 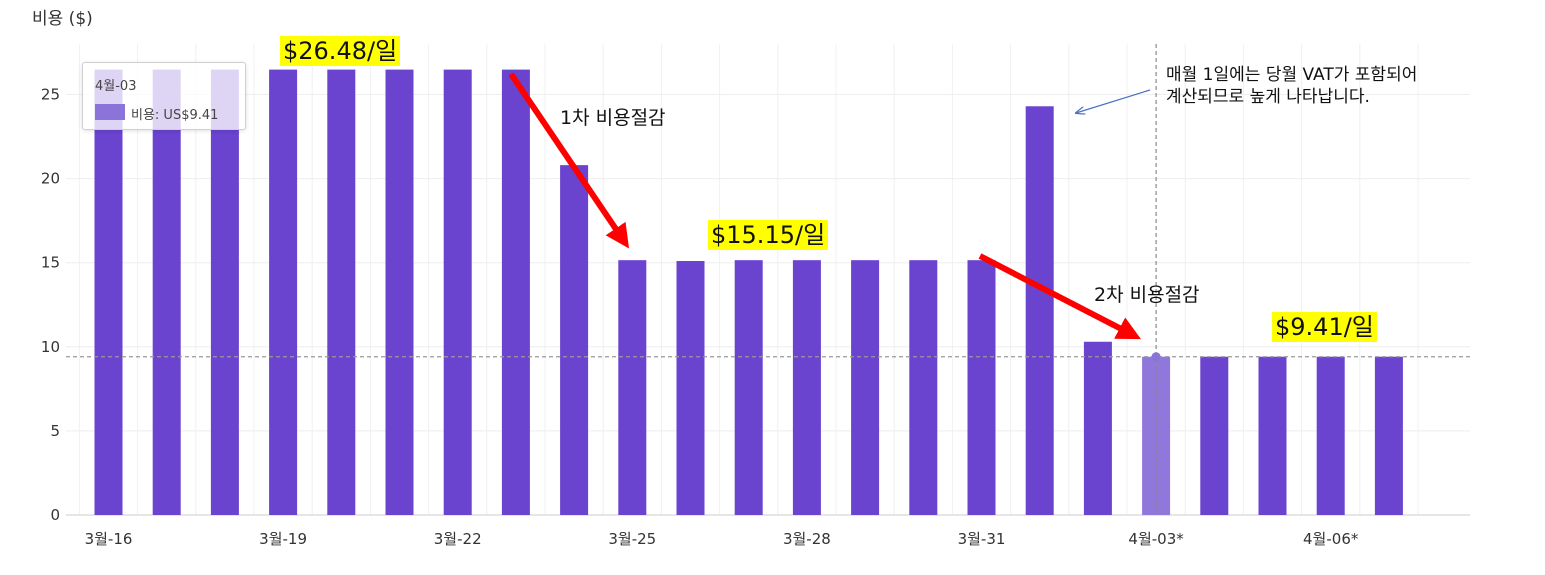 What do you see at coordinates (1292, 75) in the screenshot?
I see `vat-note-line-1: 매월 1일에는 당월 VAT가 포함되어` at bounding box center [1292, 75].